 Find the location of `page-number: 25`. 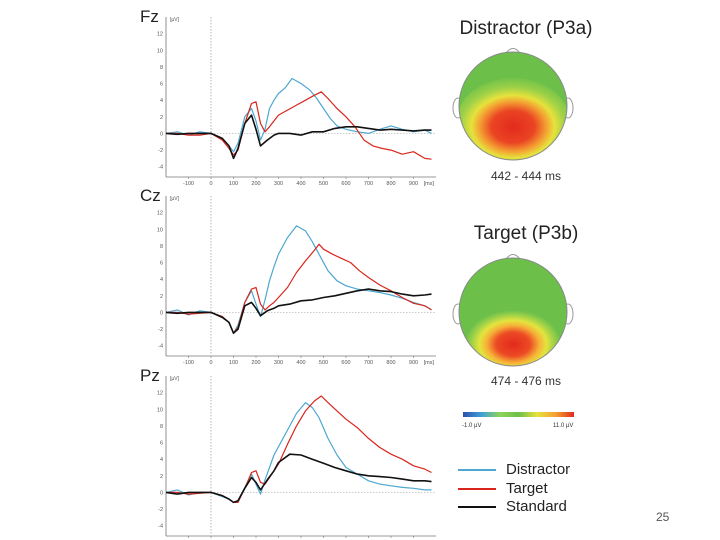

page-number: 25 is located at coordinates (663, 517).